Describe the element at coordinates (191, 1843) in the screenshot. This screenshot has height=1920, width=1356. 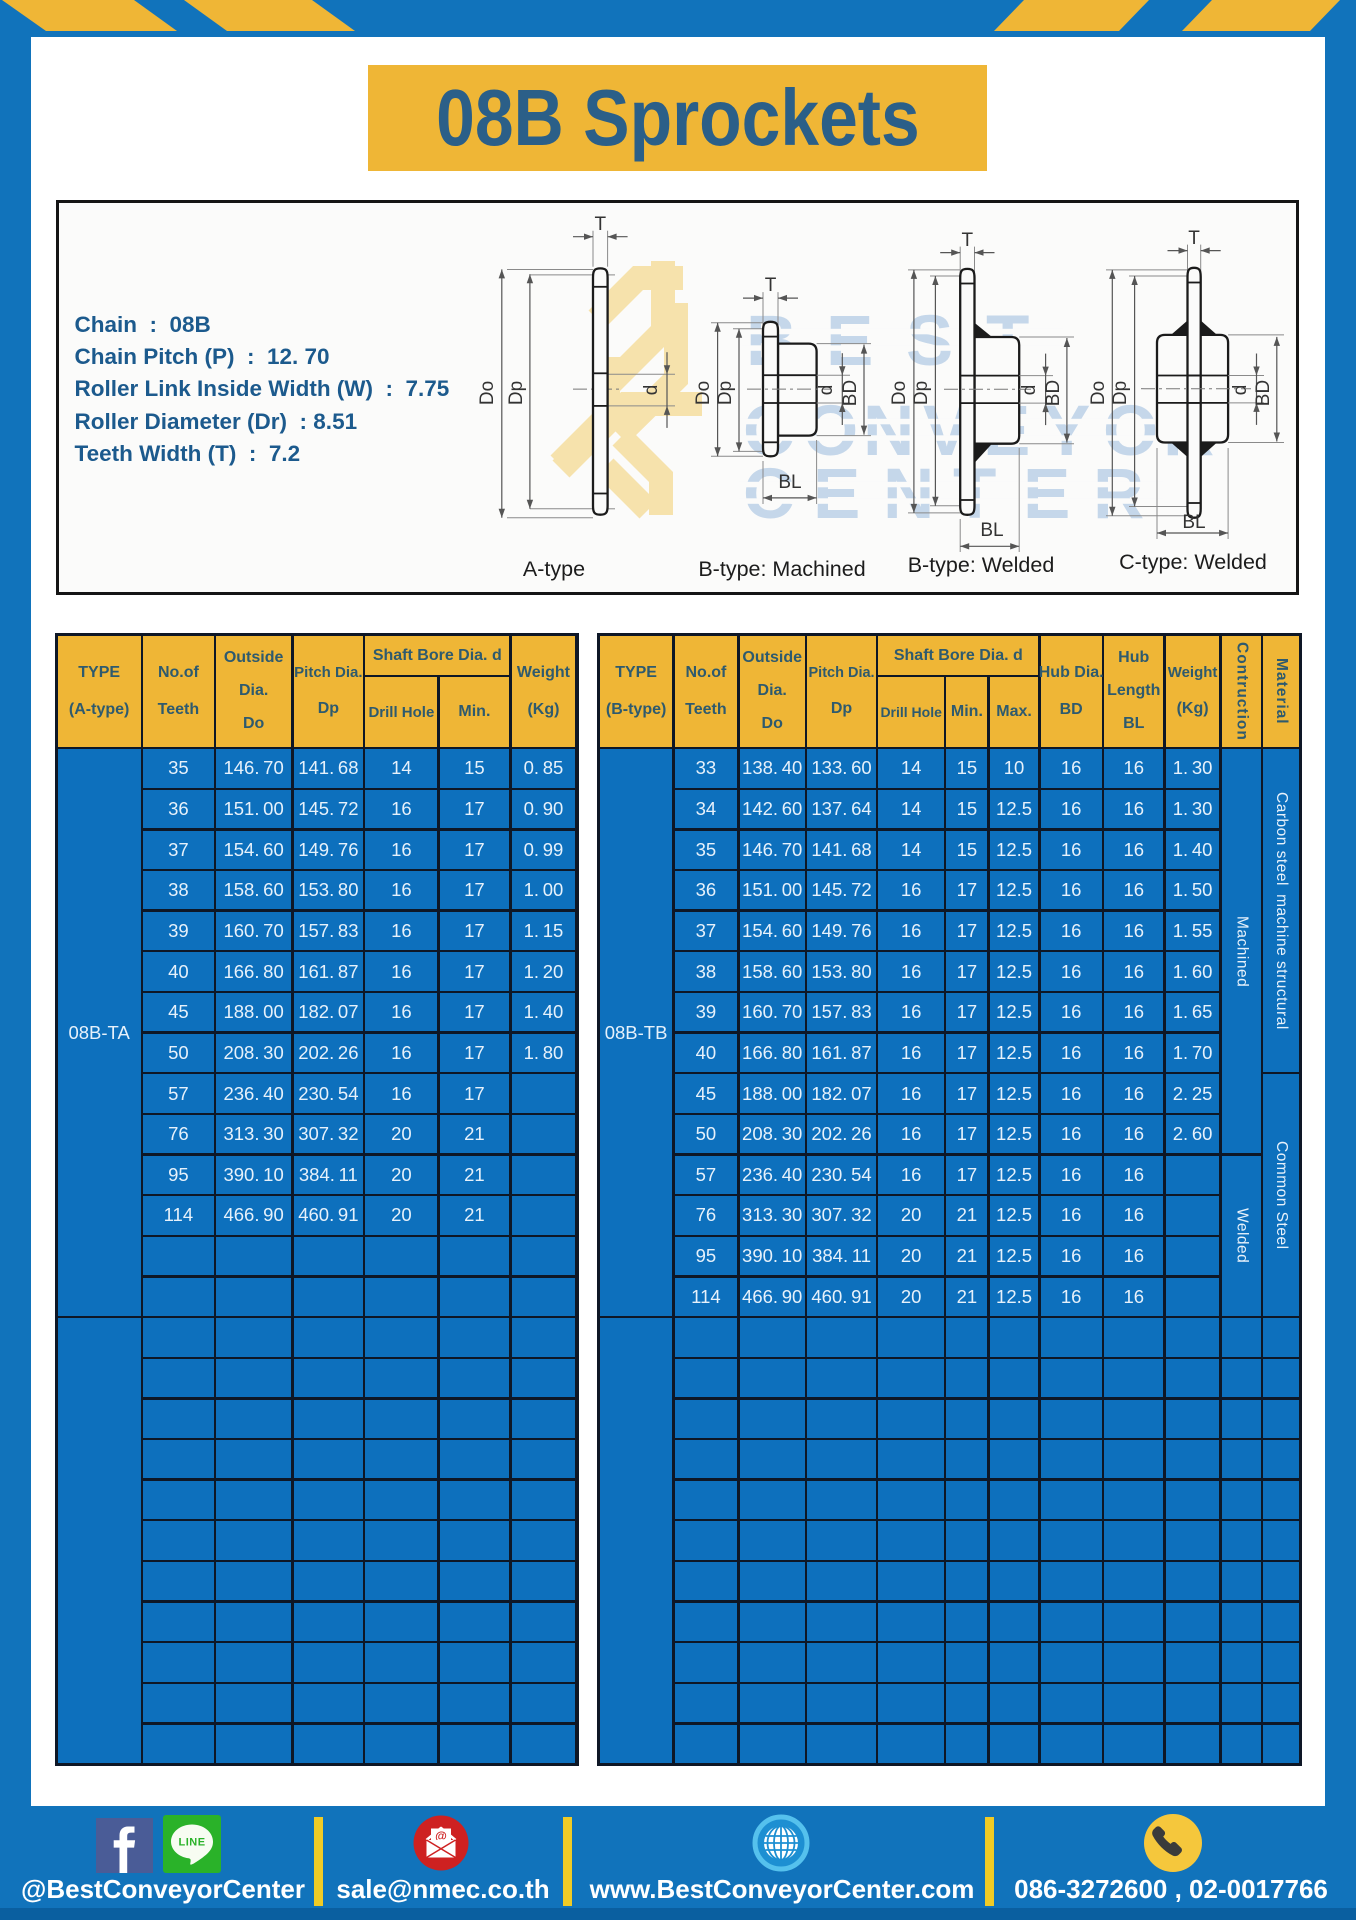
I see `svg-text: LINE` at that location.